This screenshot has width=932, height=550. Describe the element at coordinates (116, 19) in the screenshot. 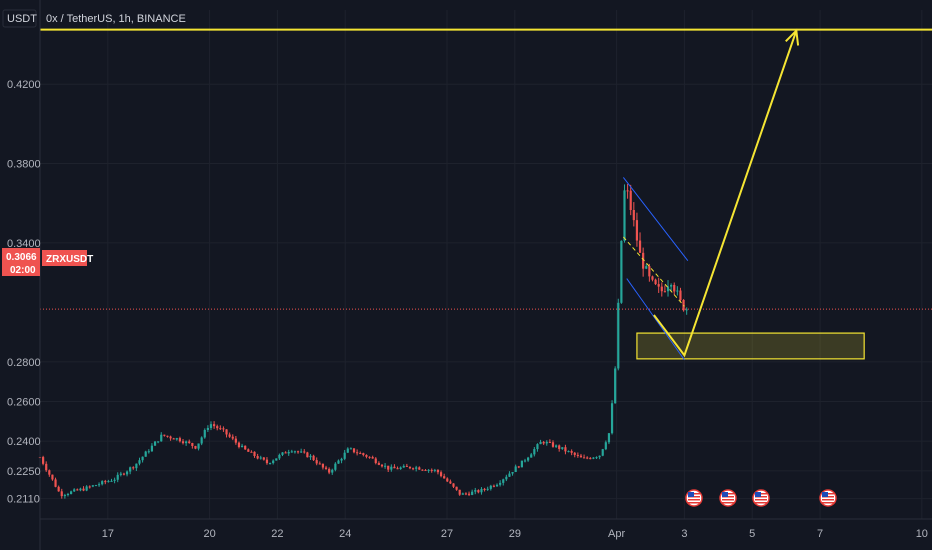

I see `symbol-title: 0x / TetherUS, 1h, BINANCE` at that location.